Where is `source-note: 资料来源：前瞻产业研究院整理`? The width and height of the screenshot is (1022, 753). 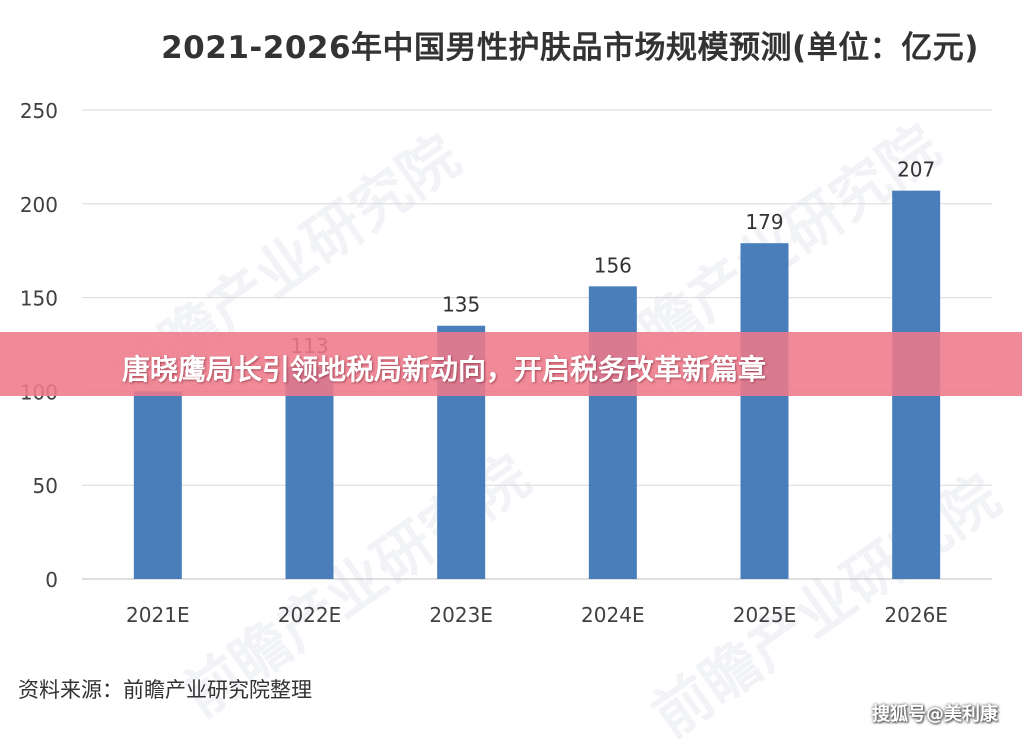
source-note: 资料来源：前瞻产业研究院整理 is located at coordinates (165, 690).